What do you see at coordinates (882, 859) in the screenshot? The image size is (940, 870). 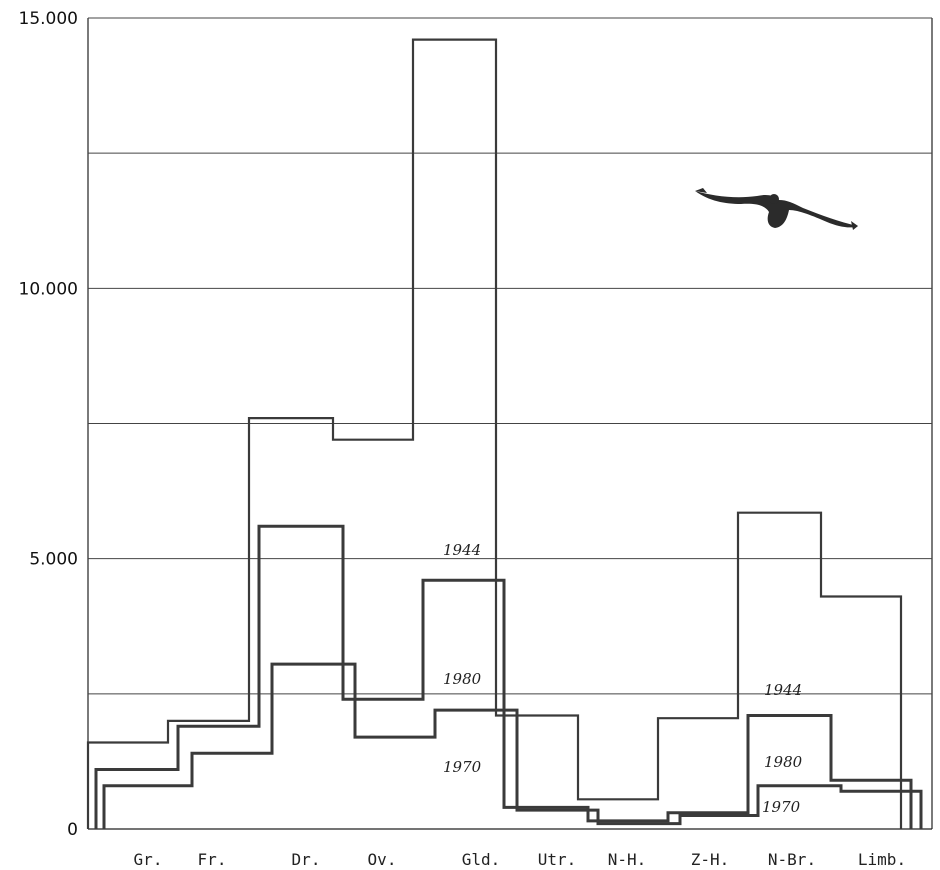 I see `x-tick-label: Limb.` at bounding box center [882, 859].